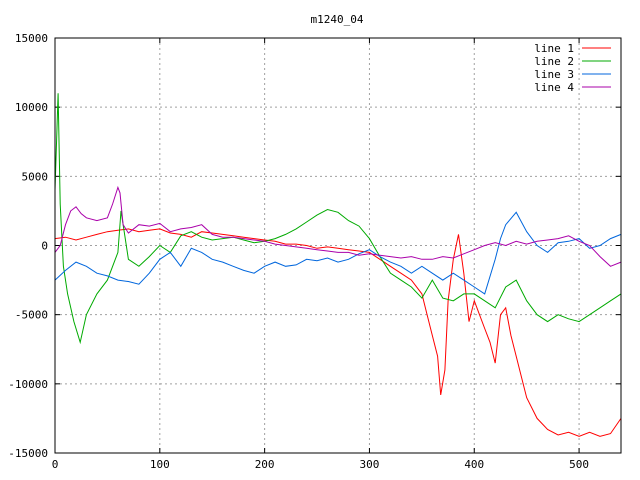 The width and height of the screenshot is (640, 480). I want to click on y-tick-label: 0, so click(44, 246).